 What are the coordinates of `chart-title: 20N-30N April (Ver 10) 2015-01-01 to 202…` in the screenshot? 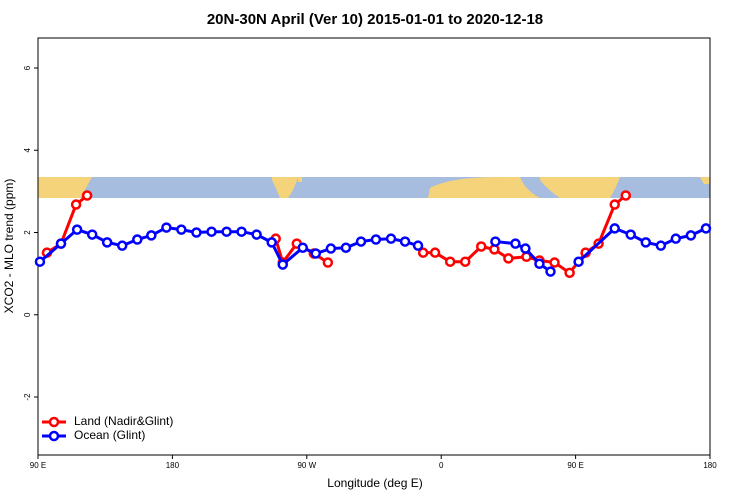 It's located at (375, 19).